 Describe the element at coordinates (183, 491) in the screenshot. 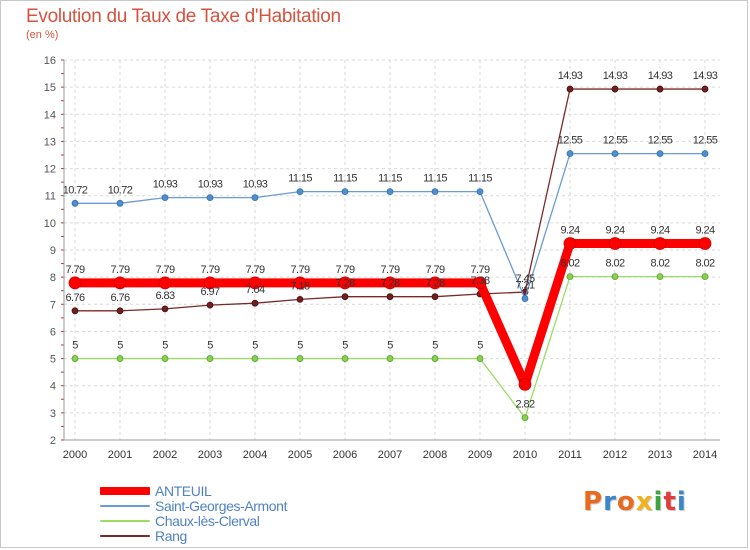

I see `legend-label: ANTEUIL` at that location.